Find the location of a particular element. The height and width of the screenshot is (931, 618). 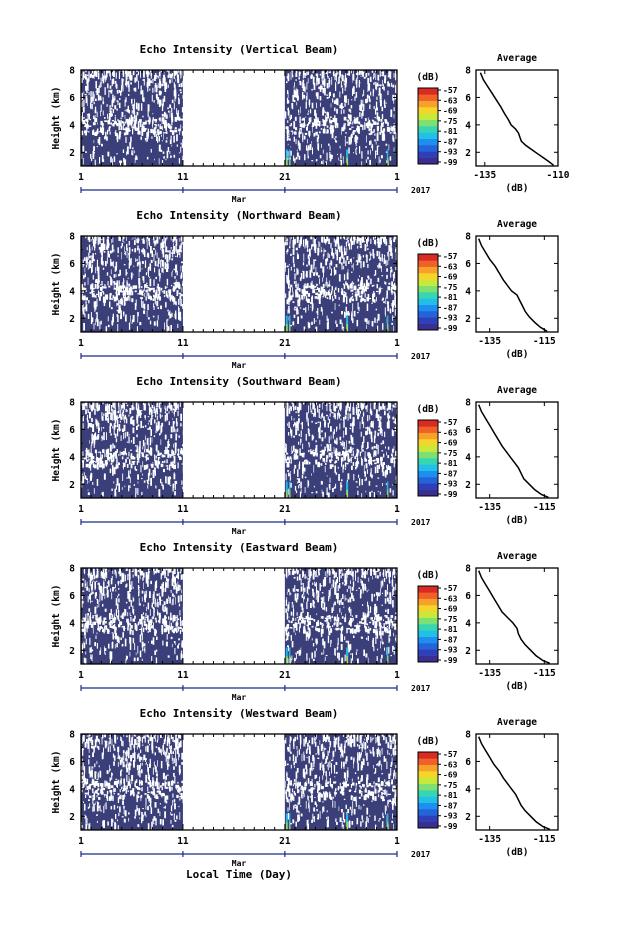

colorbar-label: (dB) is located at coordinates (428, 77).